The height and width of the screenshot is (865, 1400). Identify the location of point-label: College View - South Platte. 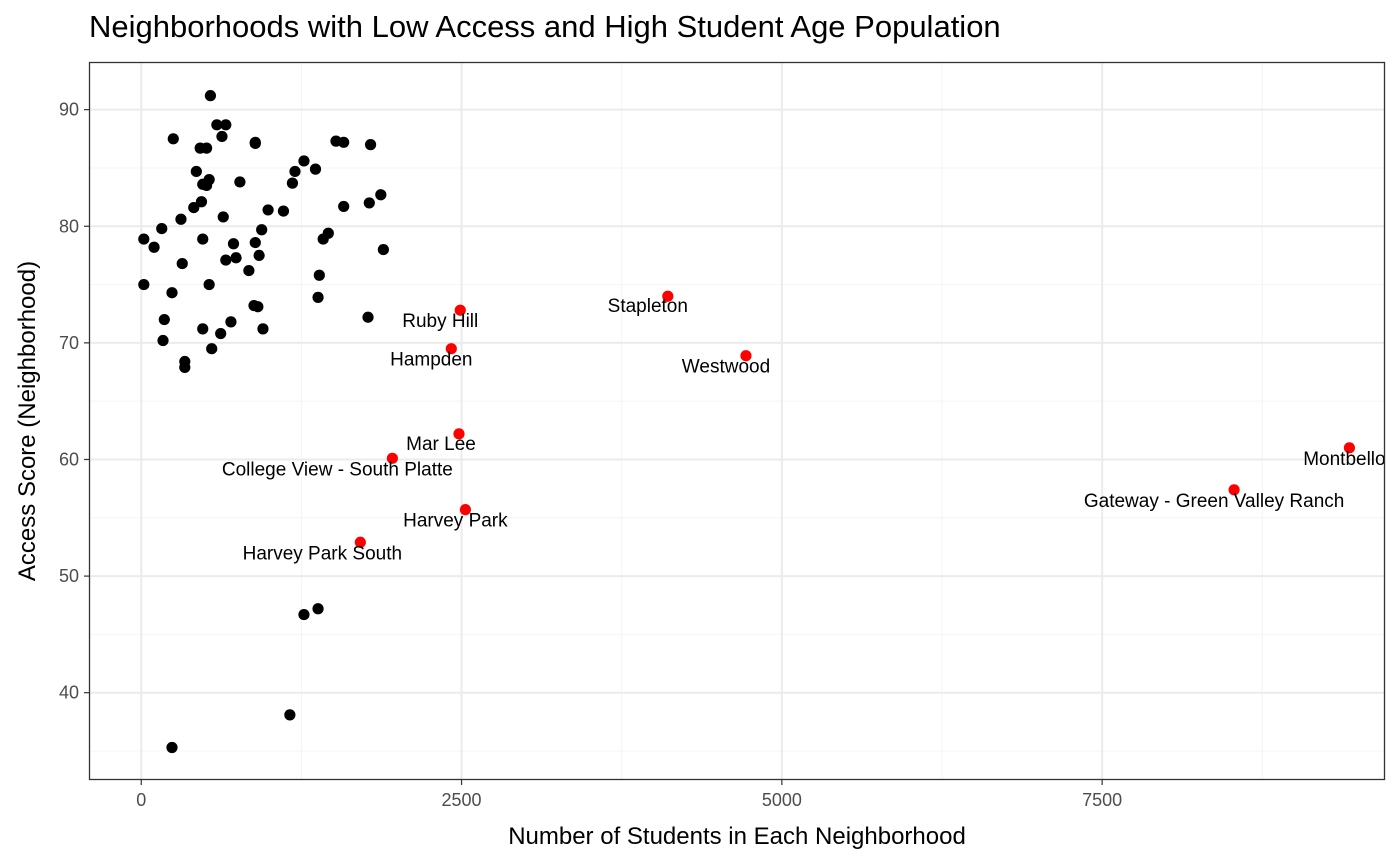
(337, 469).